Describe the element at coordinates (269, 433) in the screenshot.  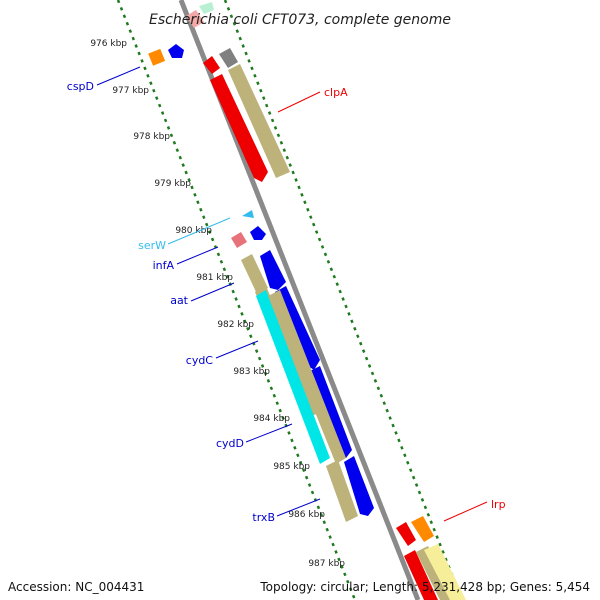
I see `leader-cydD` at that location.